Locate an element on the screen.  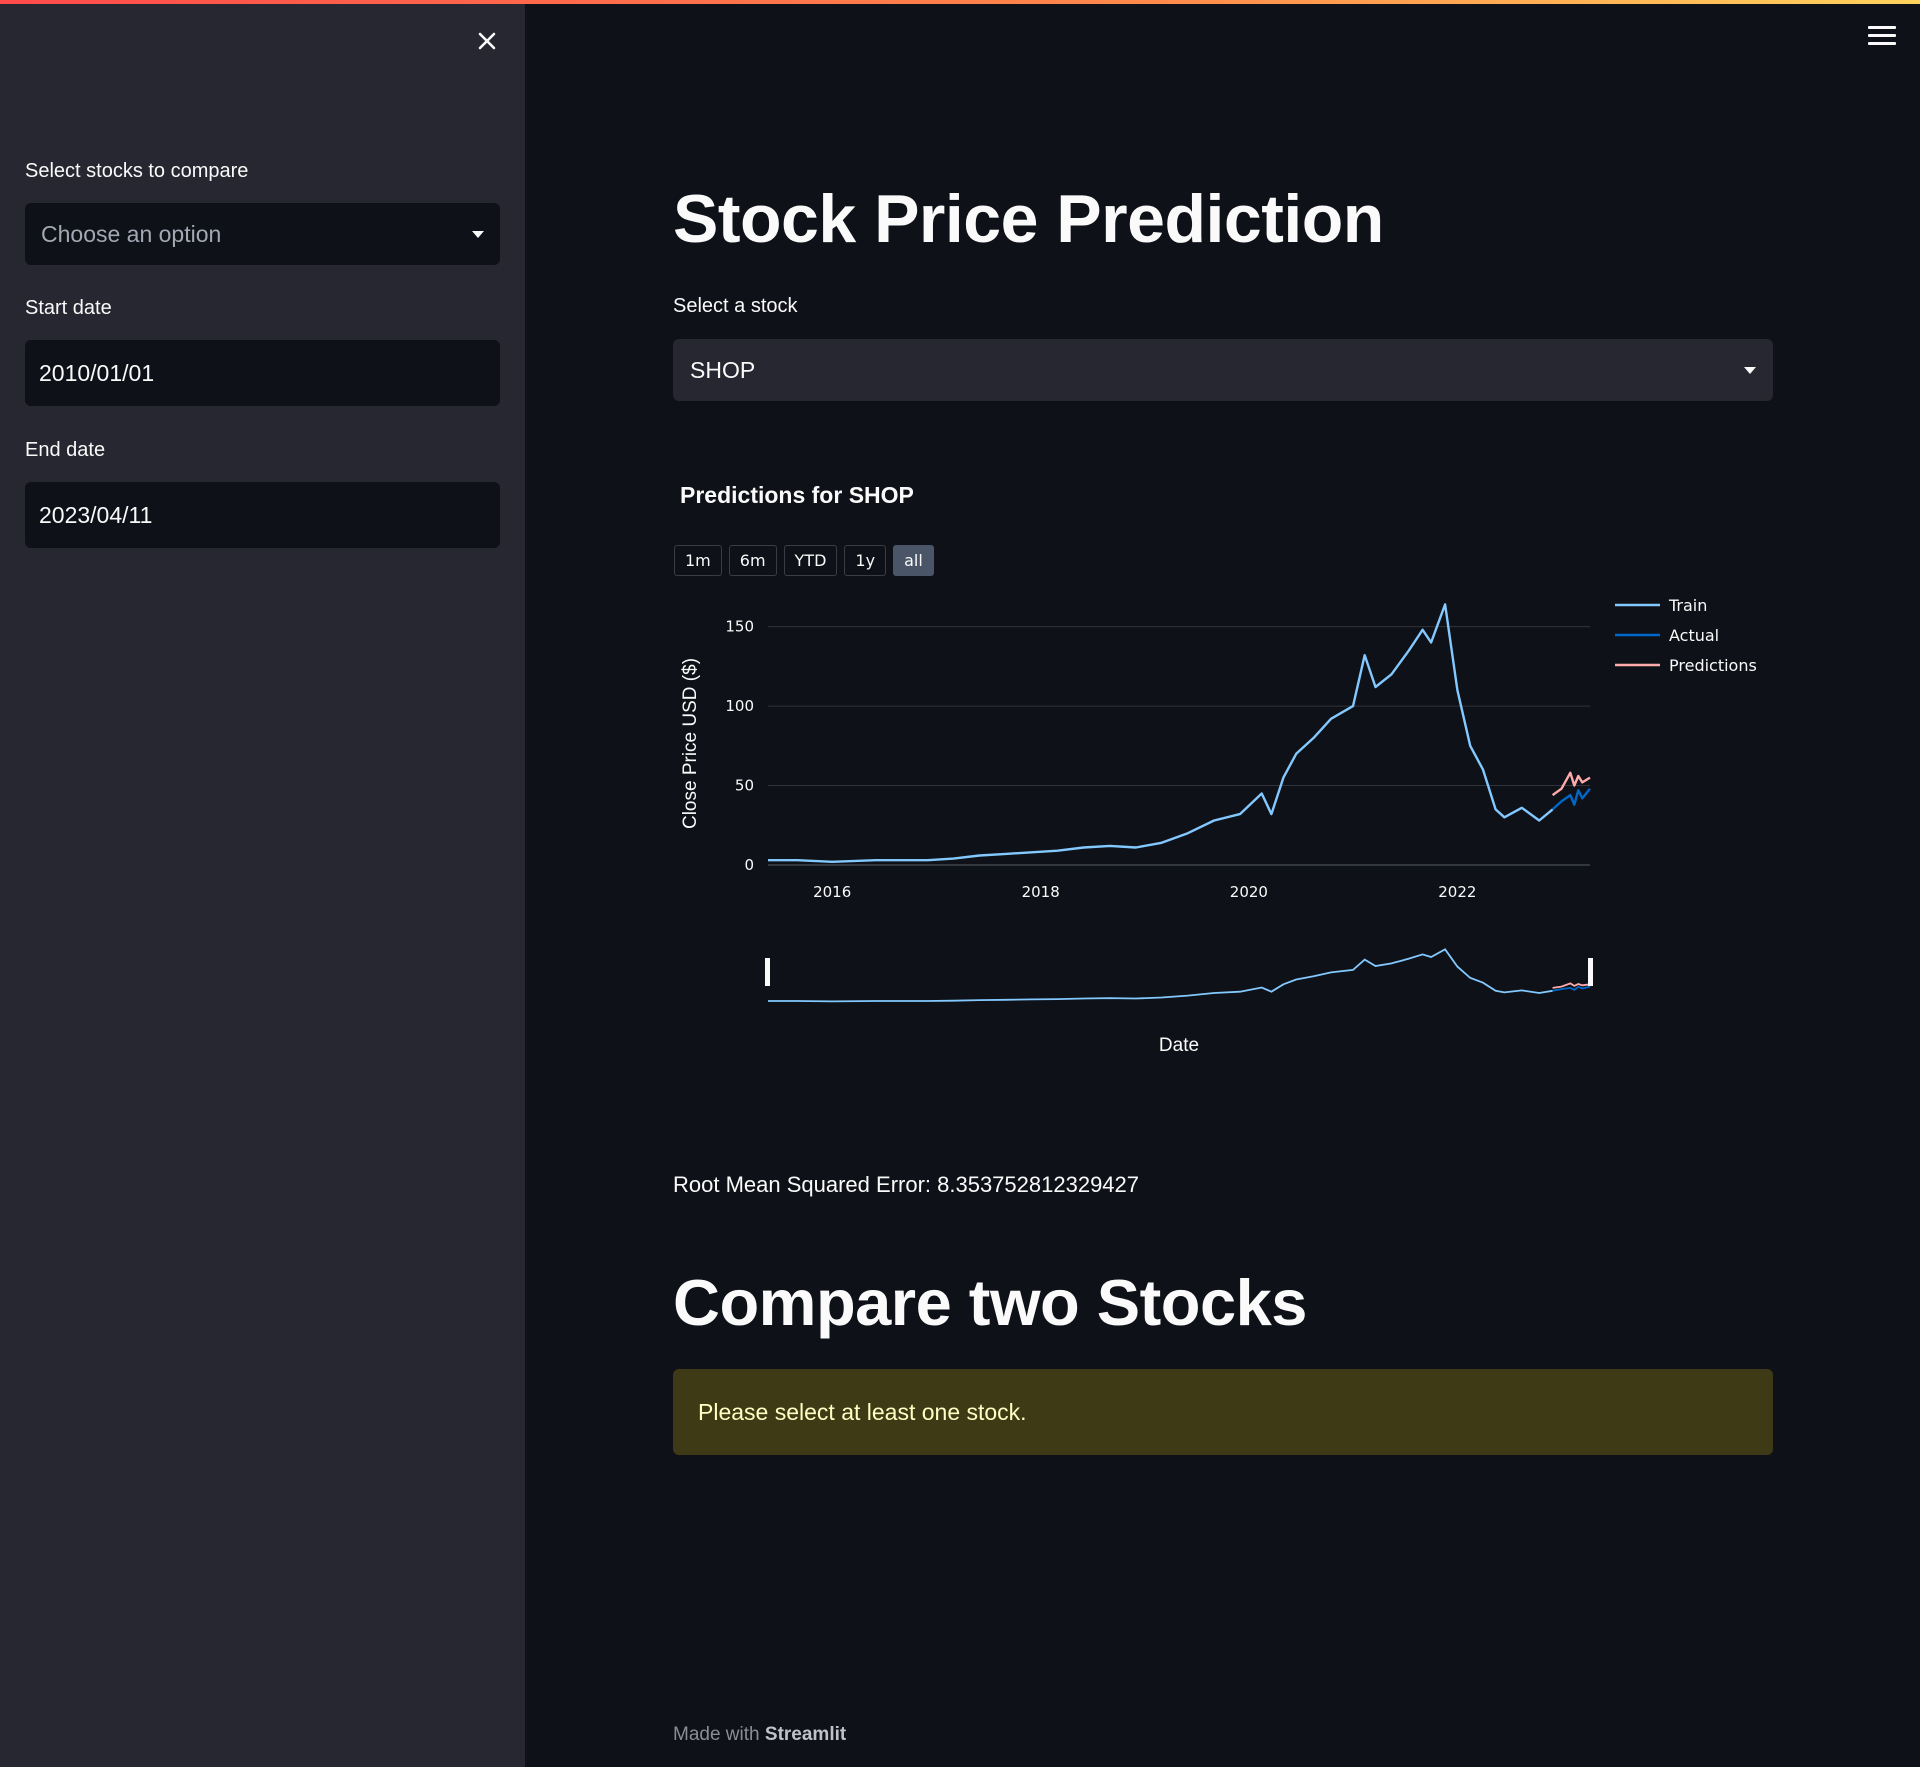
stock-select-label: Select a stock is located at coordinates (735, 306).